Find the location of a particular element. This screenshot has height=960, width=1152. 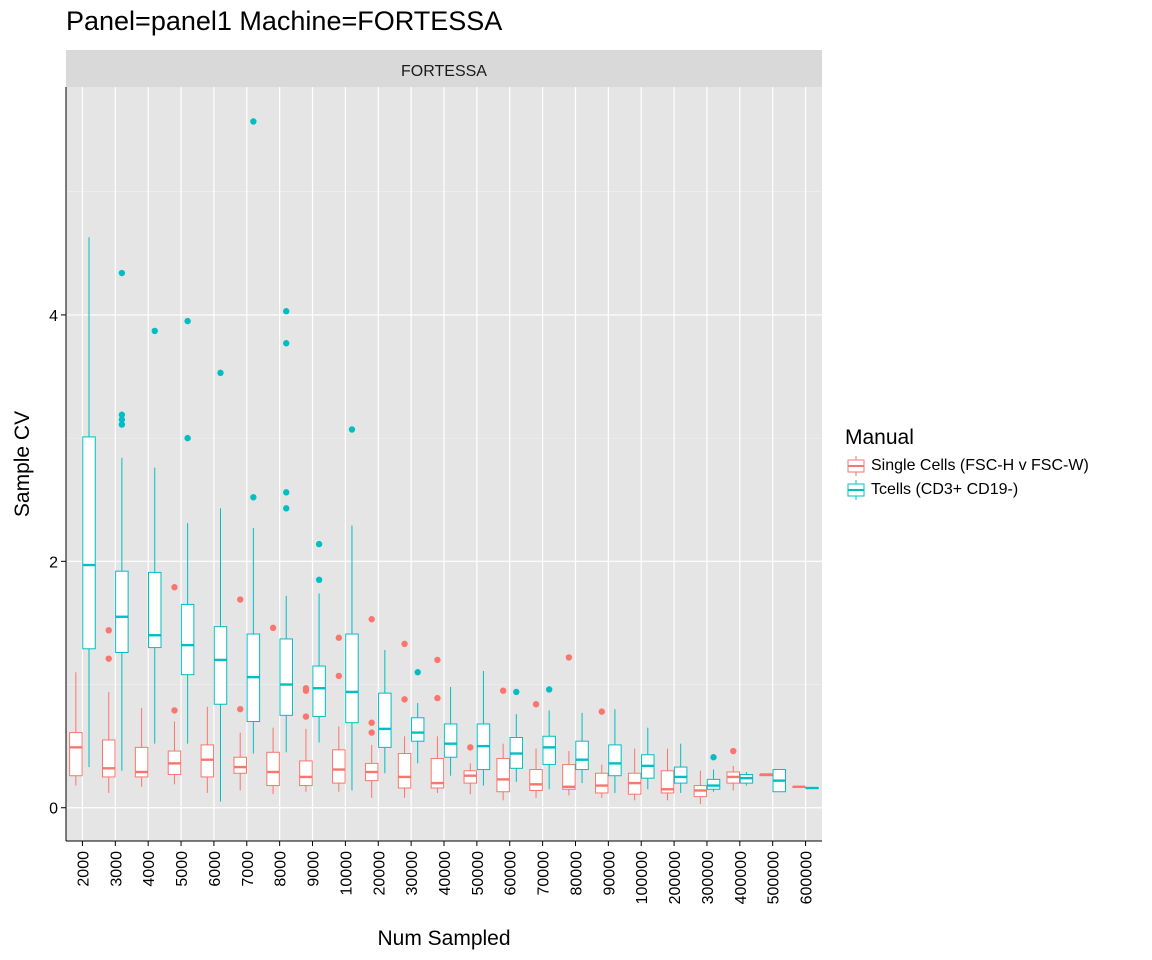

legend-key-tcells is located at coordinates (856, 490).